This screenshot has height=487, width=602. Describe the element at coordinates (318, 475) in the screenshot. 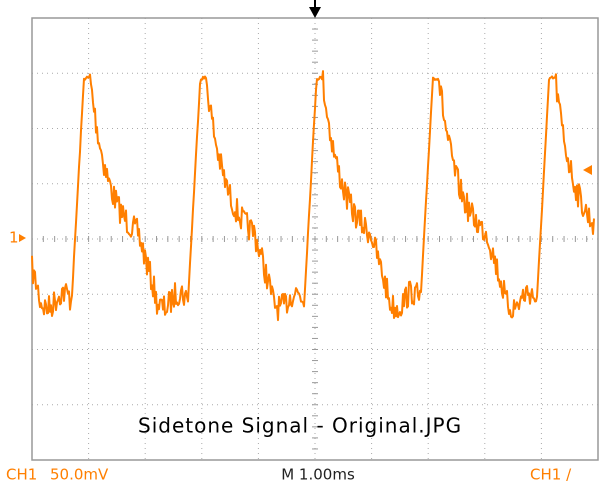

I see `timebase: M 1.00ms` at that location.